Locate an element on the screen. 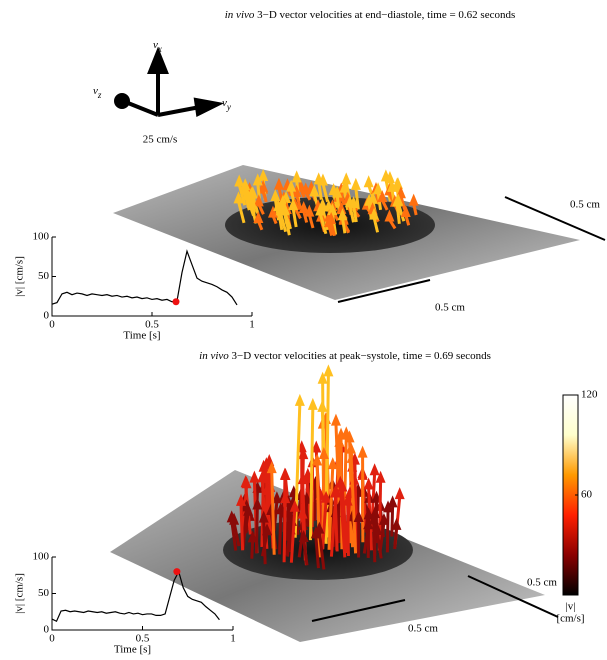 This screenshot has width=607, height=660. triad is located at coordinates (169, 82).